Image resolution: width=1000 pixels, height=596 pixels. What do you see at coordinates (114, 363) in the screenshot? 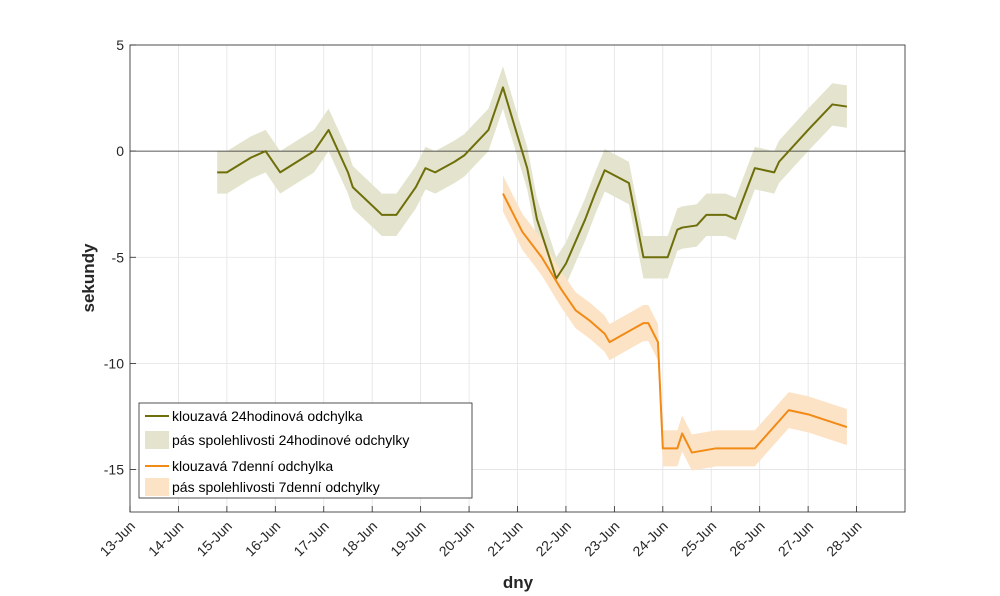
I see `y-tick-label: -10` at bounding box center [114, 363].